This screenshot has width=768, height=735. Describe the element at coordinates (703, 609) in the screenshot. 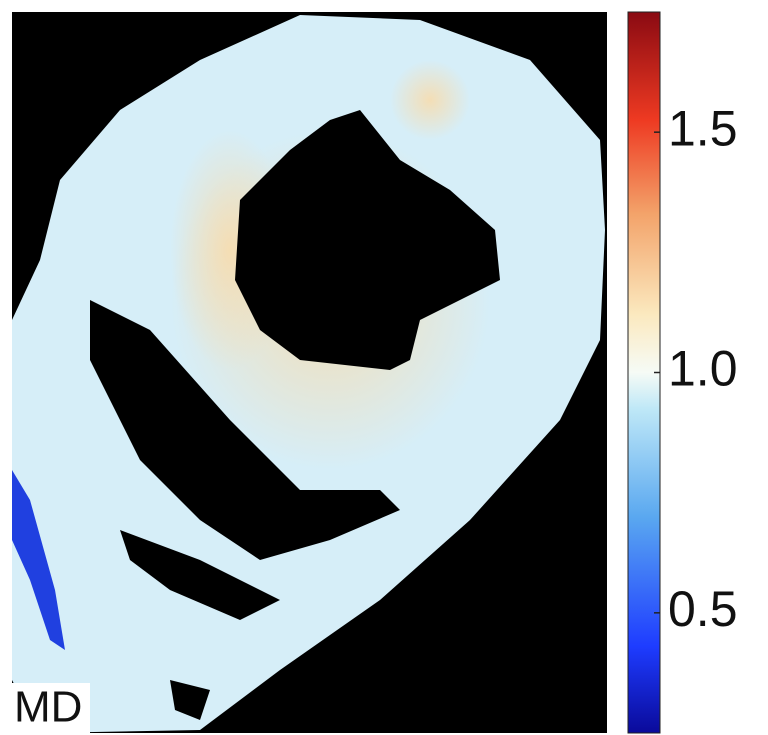

I see `colorbar-tick-label: 0.5` at that location.